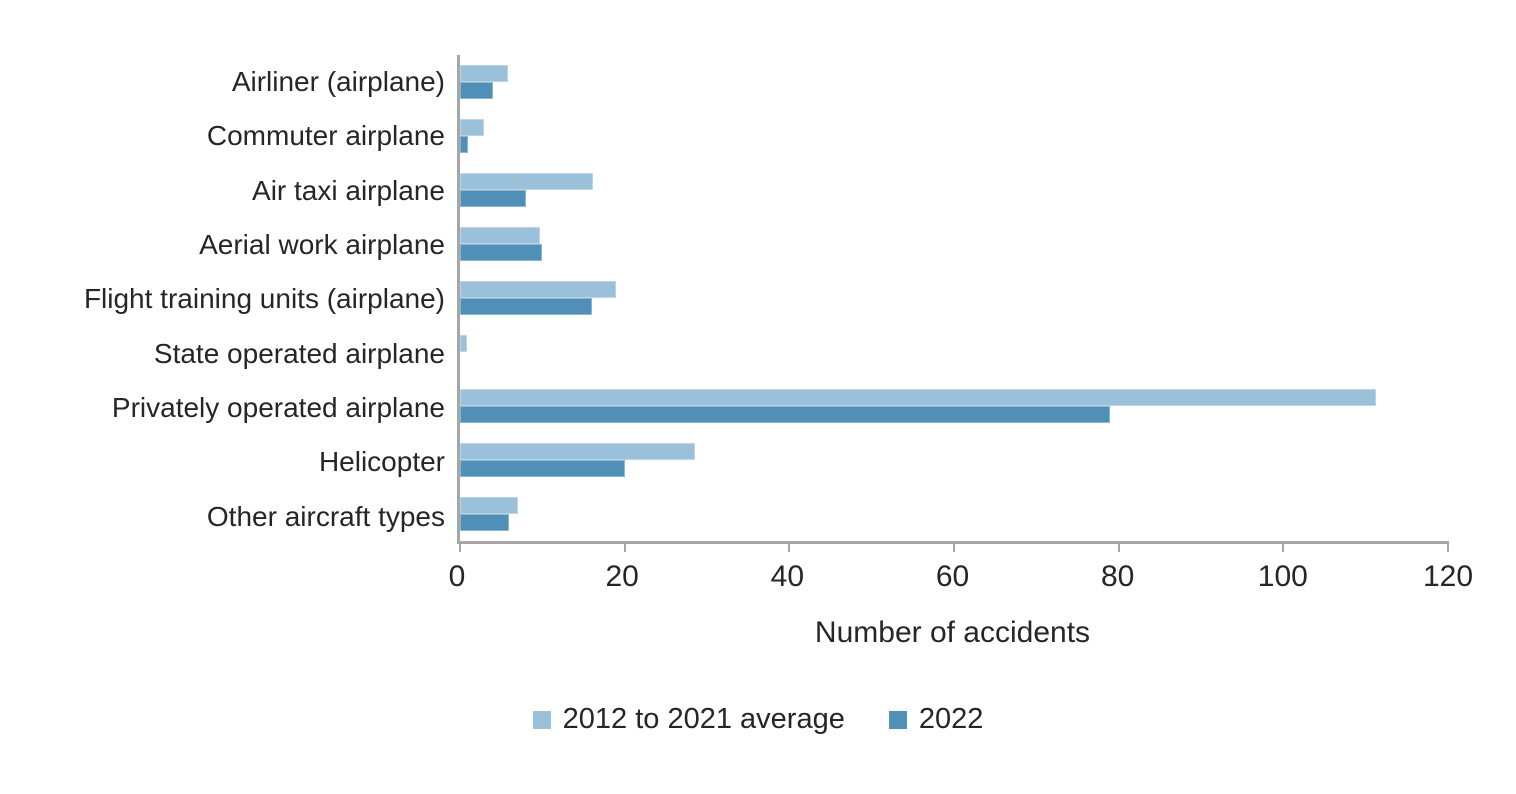  What do you see at coordinates (951, 719) in the screenshot?
I see `legend-label: 2022` at bounding box center [951, 719].